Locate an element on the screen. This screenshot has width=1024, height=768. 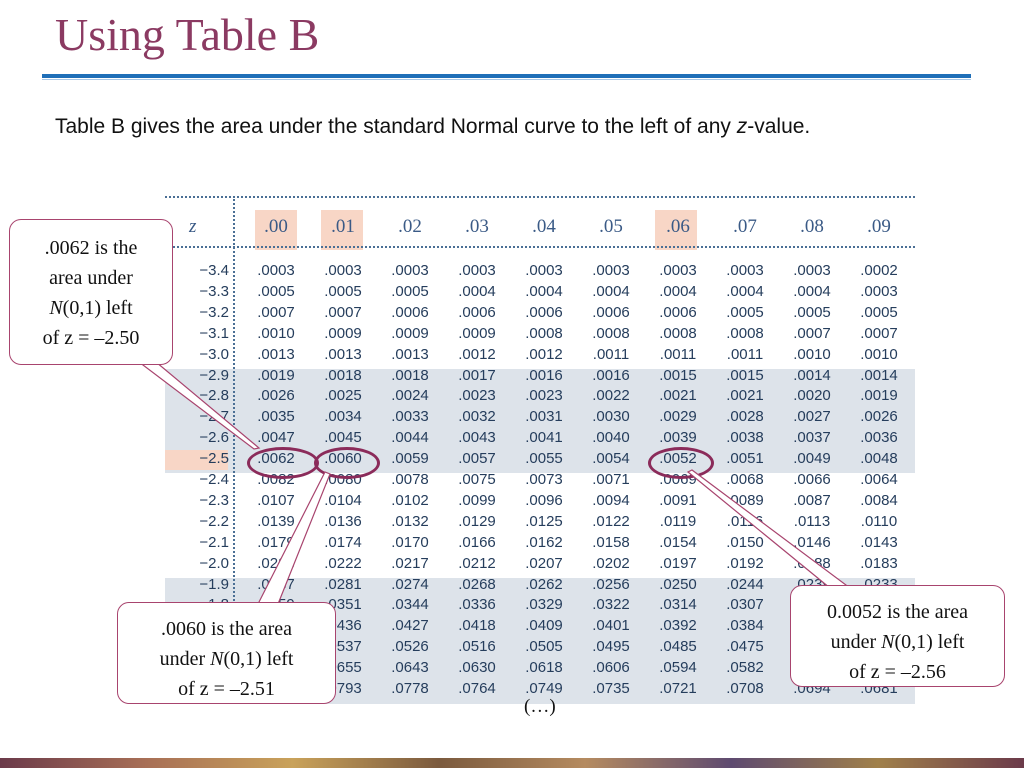
z-value-cell: −2.6 is located at coordinates (214, 438).